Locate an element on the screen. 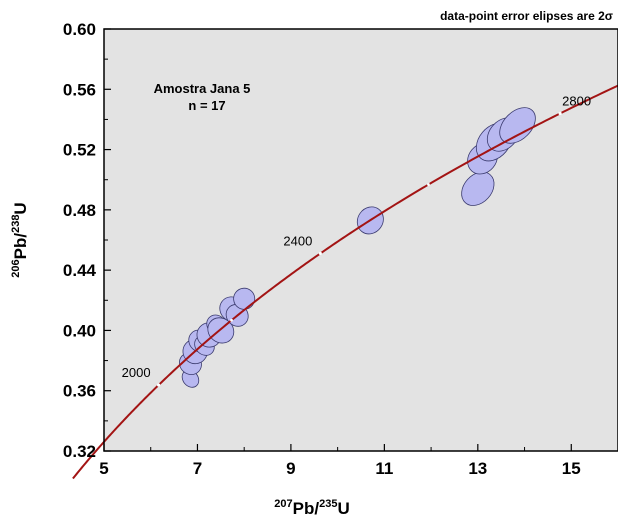 Image resolution: width=618 pixels, height=517 pixels. age-label-2000: 2000 is located at coordinates (136, 372).